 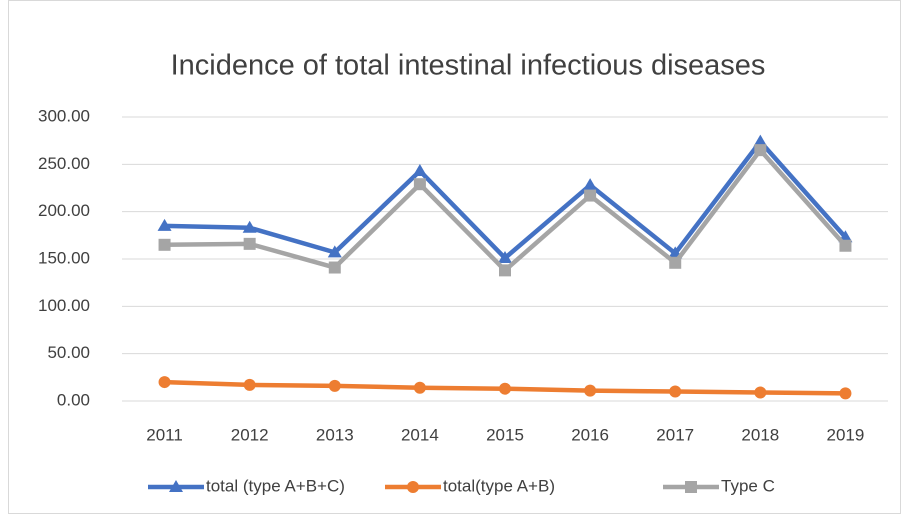 I want to click on y-tick-label: 0.00, so click(x=73, y=399).